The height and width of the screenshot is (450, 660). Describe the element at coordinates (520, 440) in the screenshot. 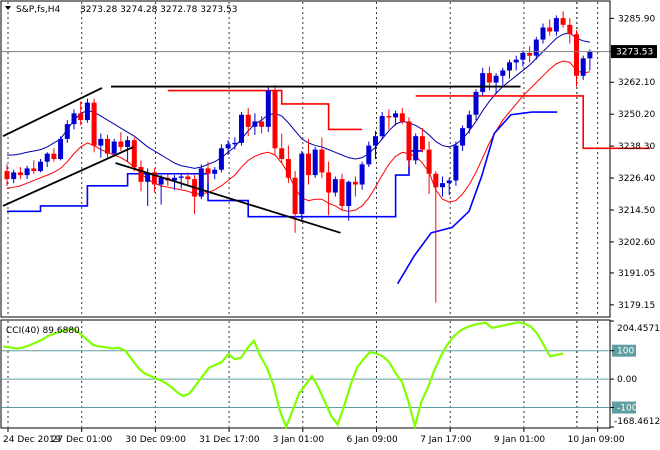

I see `time-tick-label: 9 Jan 01:00` at that location.